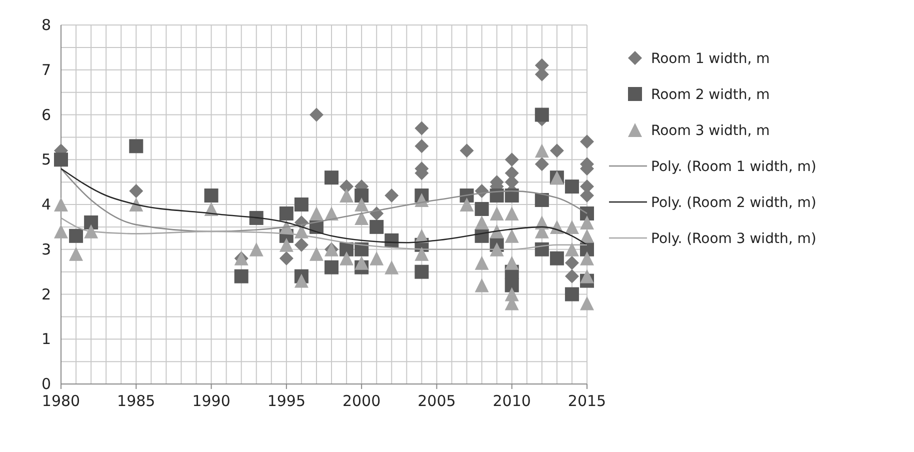 This screenshot has width=914, height=452. I want to click on y-tick-label: 3, so click(46, 249).